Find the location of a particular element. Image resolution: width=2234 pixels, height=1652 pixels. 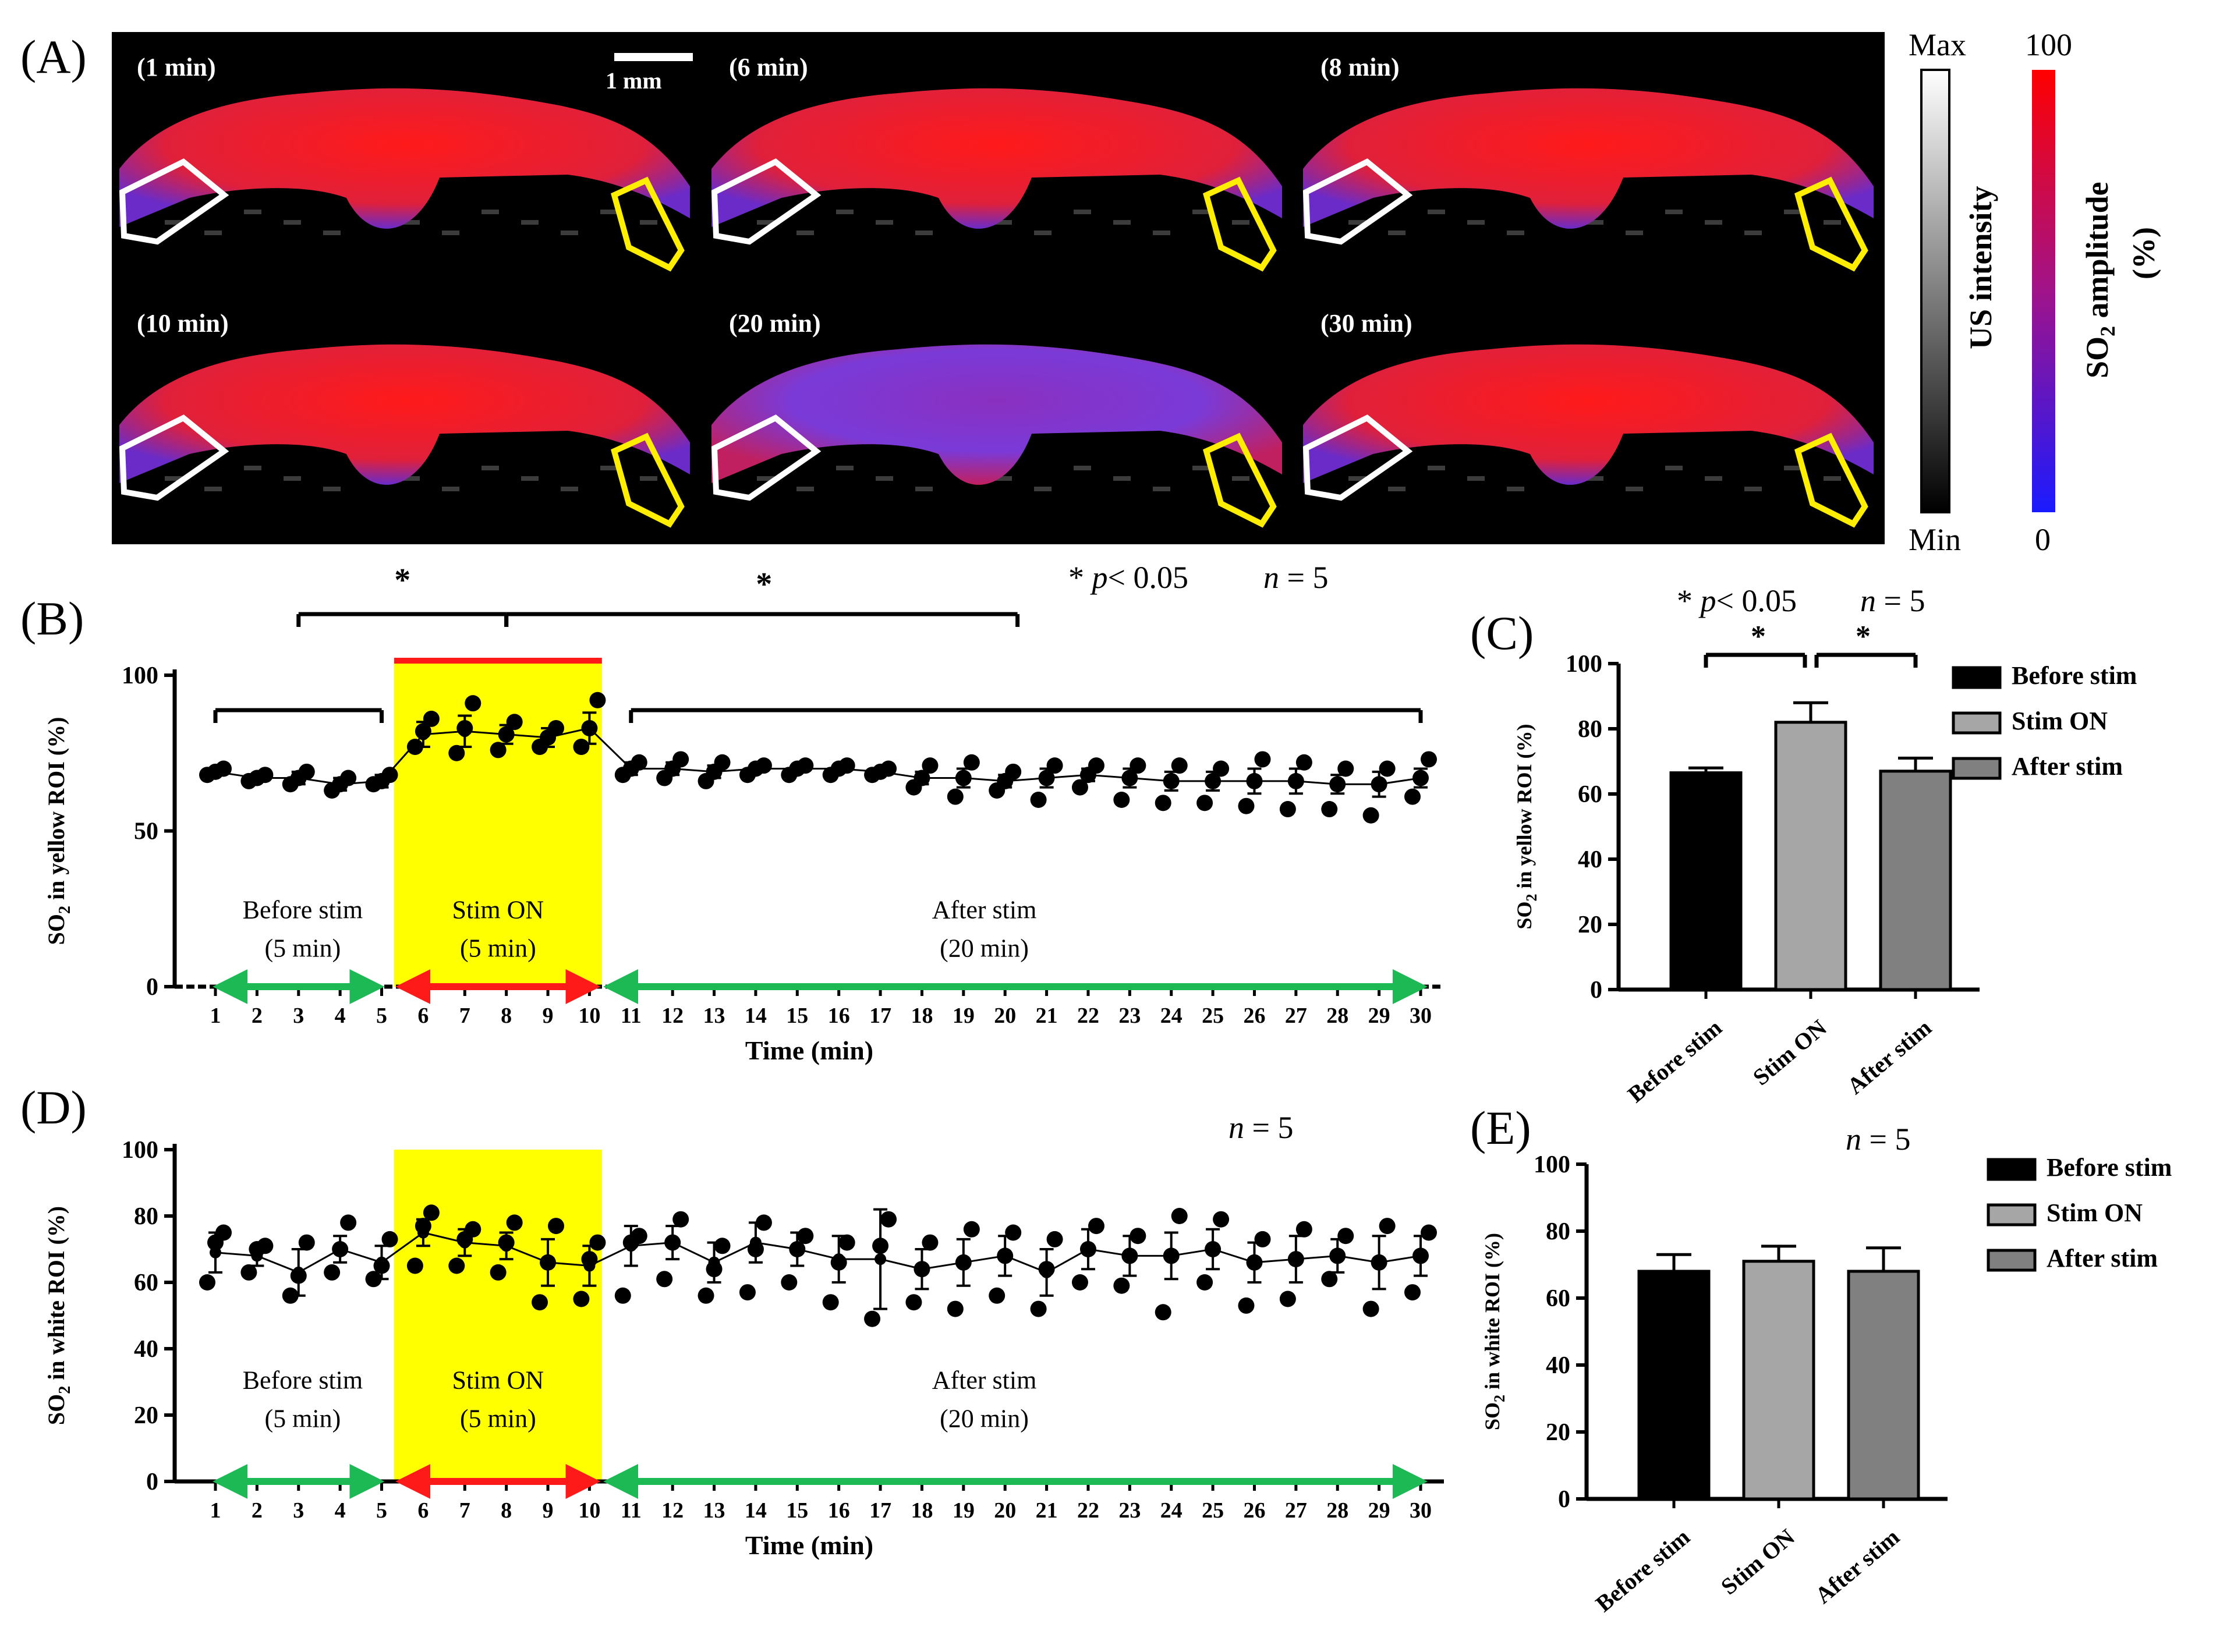

n-legend: n = 5 is located at coordinates (1260, 1127).